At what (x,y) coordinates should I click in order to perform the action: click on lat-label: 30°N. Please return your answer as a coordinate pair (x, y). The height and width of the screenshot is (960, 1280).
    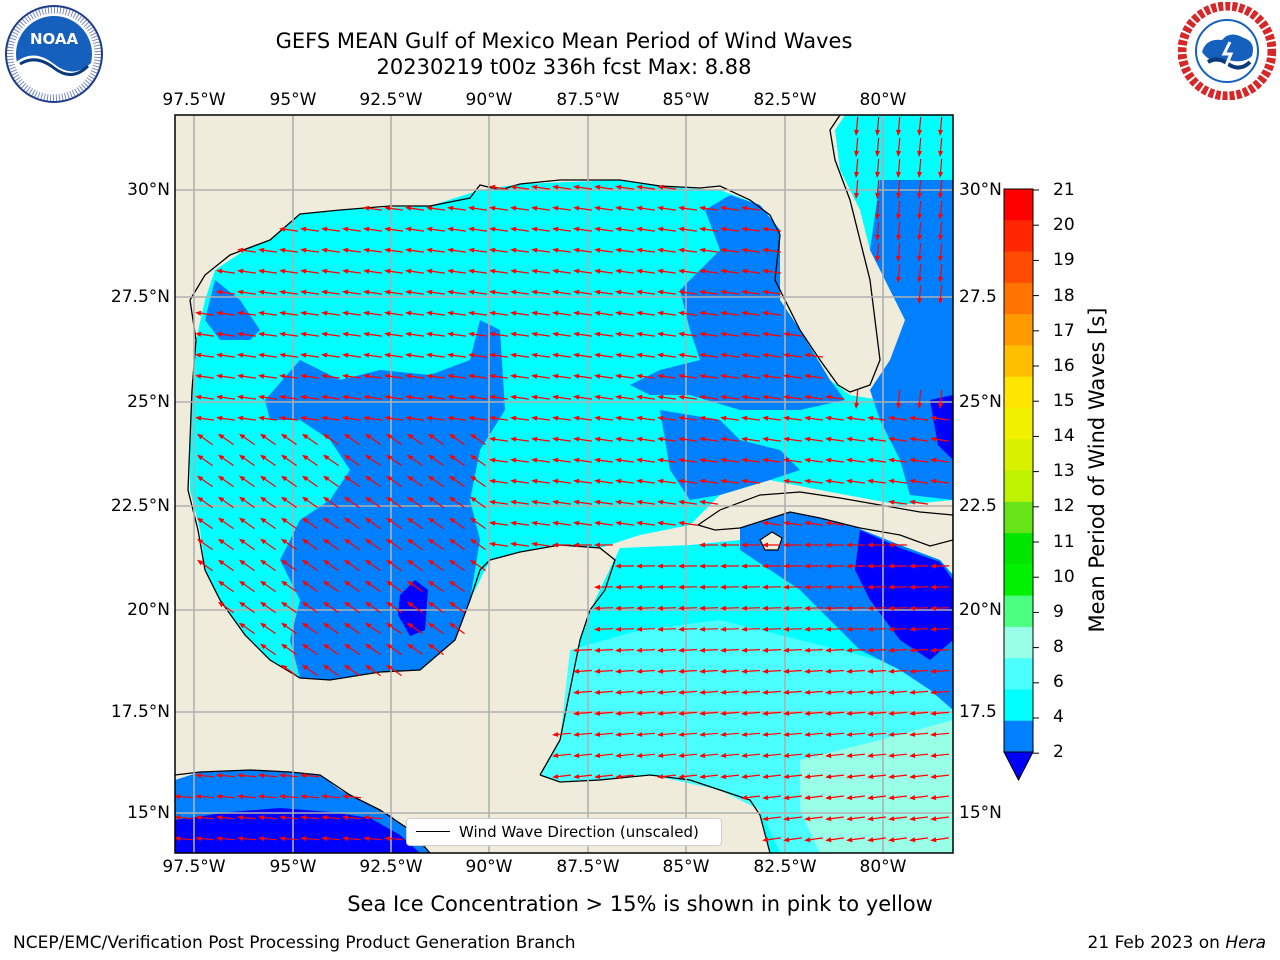
    Looking at the image, I should click on (980, 190).